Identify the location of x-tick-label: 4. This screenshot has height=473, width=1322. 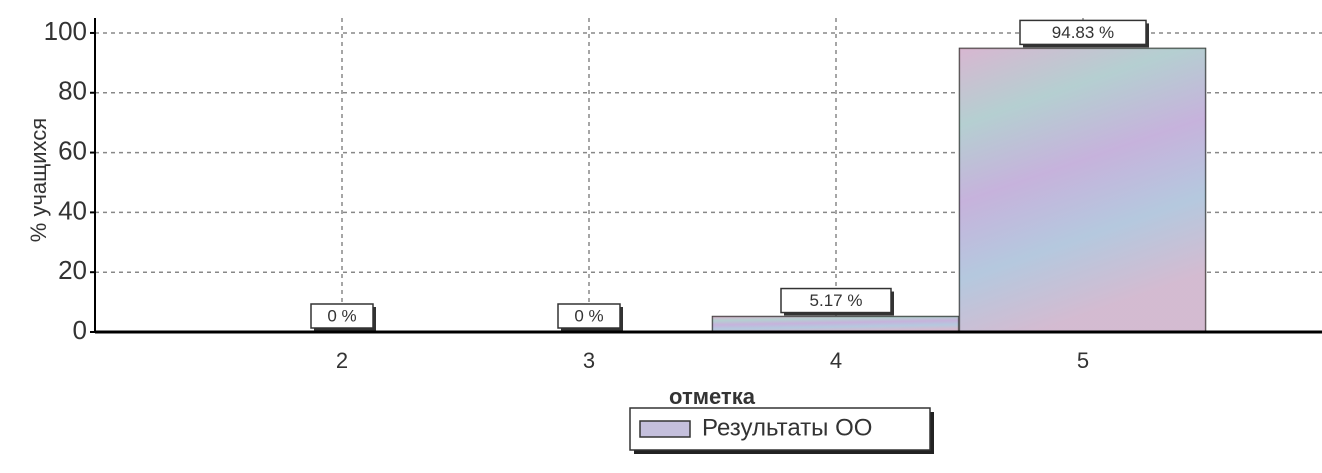
(836, 360).